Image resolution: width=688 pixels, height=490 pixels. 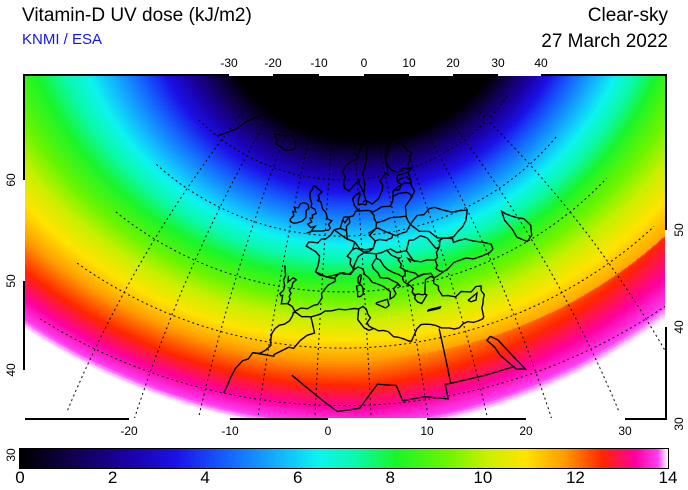 I want to click on lon-tick-bottom-10: 10, so click(x=427, y=431).